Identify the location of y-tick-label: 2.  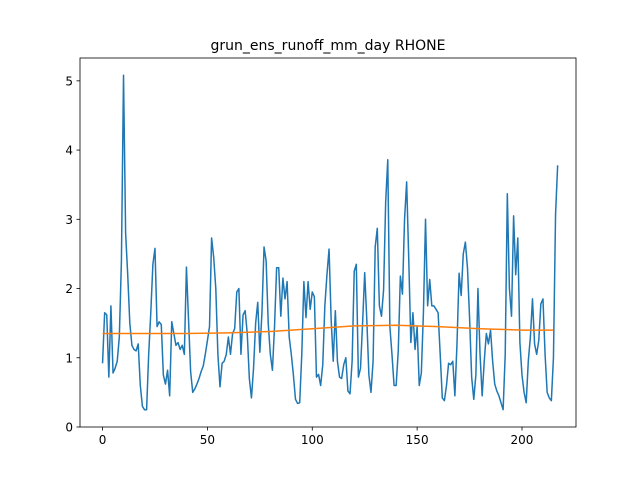
(69, 289).